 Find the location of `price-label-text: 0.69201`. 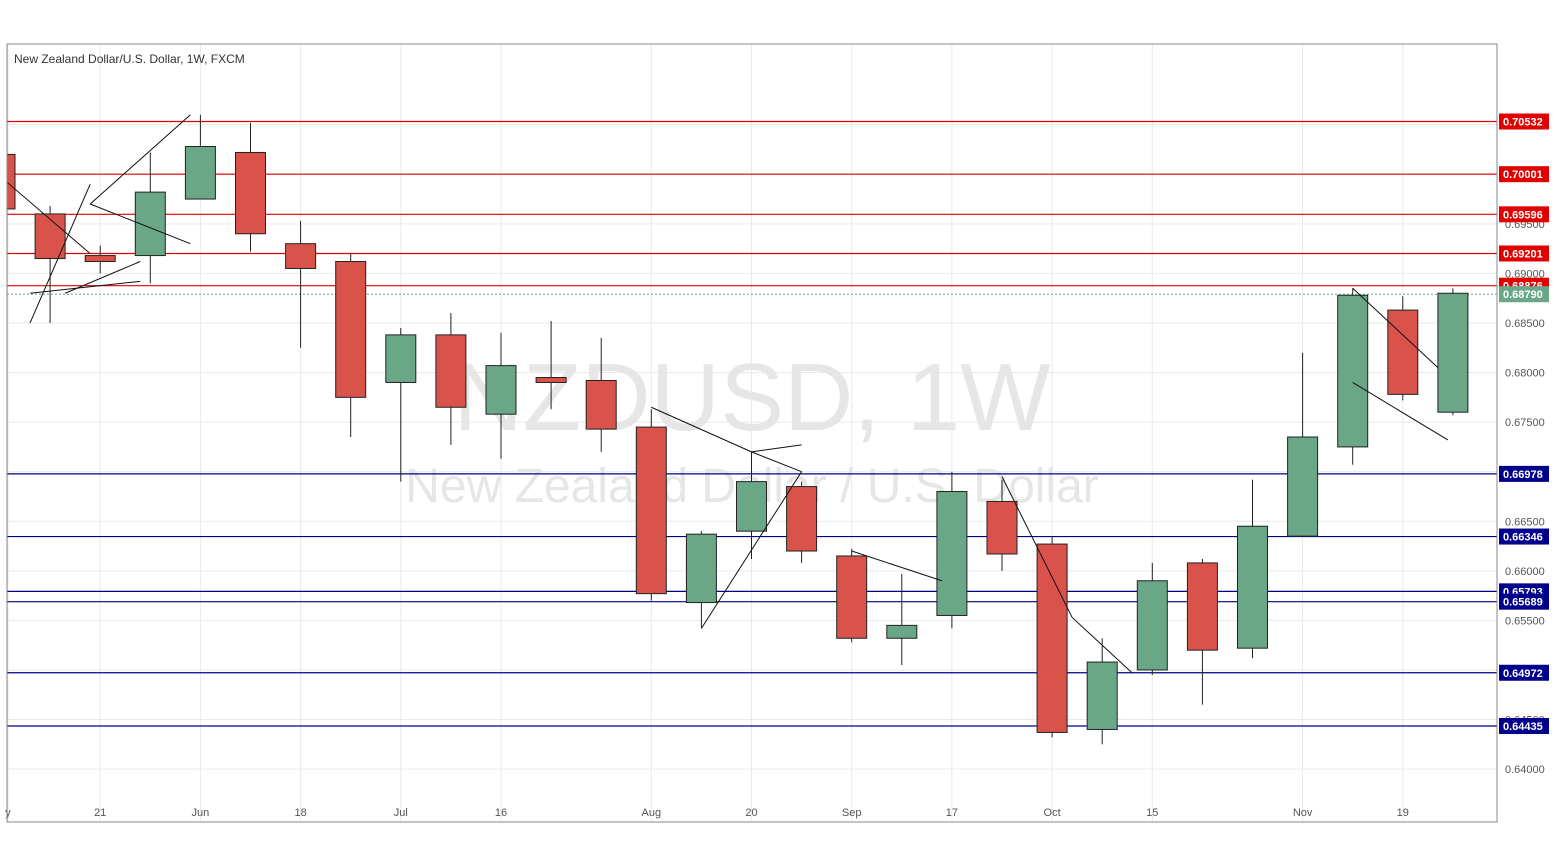

price-label-text: 0.69201 is located at coordinates (1523, 254).